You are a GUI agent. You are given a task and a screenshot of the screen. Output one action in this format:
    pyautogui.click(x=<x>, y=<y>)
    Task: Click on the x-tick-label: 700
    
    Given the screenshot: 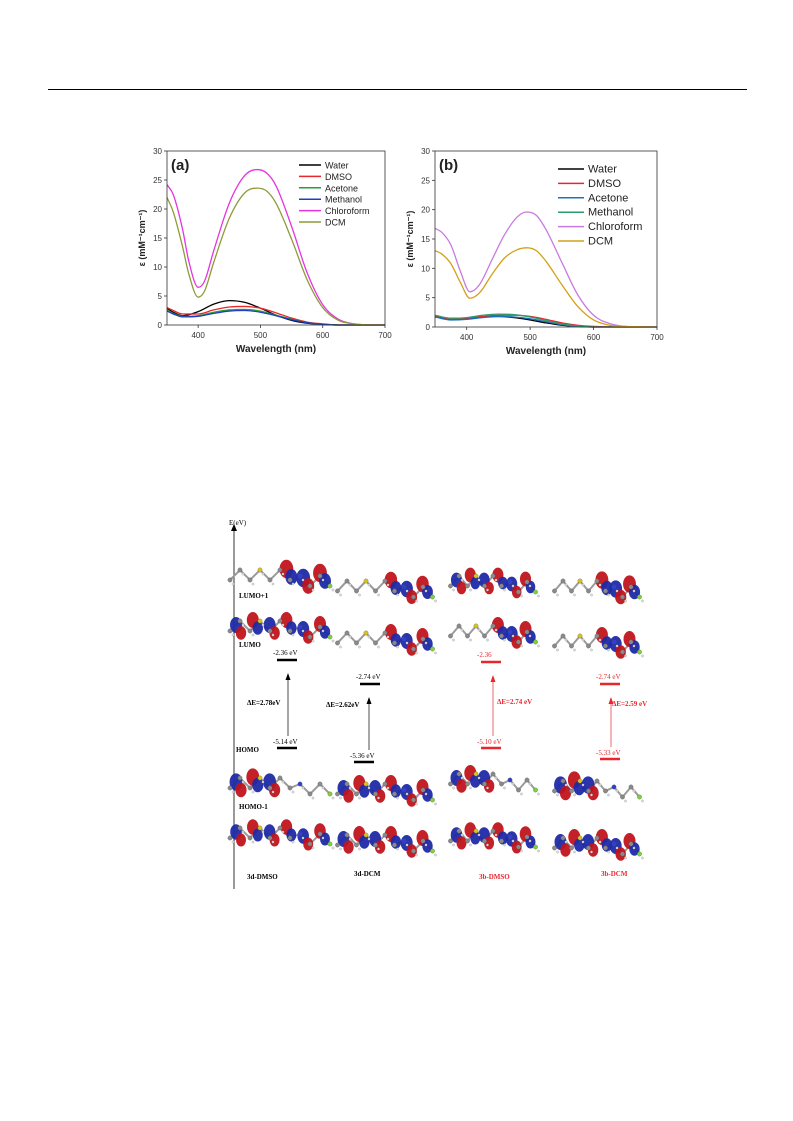 What is the action you would take?
    pyautogui.click(x=385, y=335)
    